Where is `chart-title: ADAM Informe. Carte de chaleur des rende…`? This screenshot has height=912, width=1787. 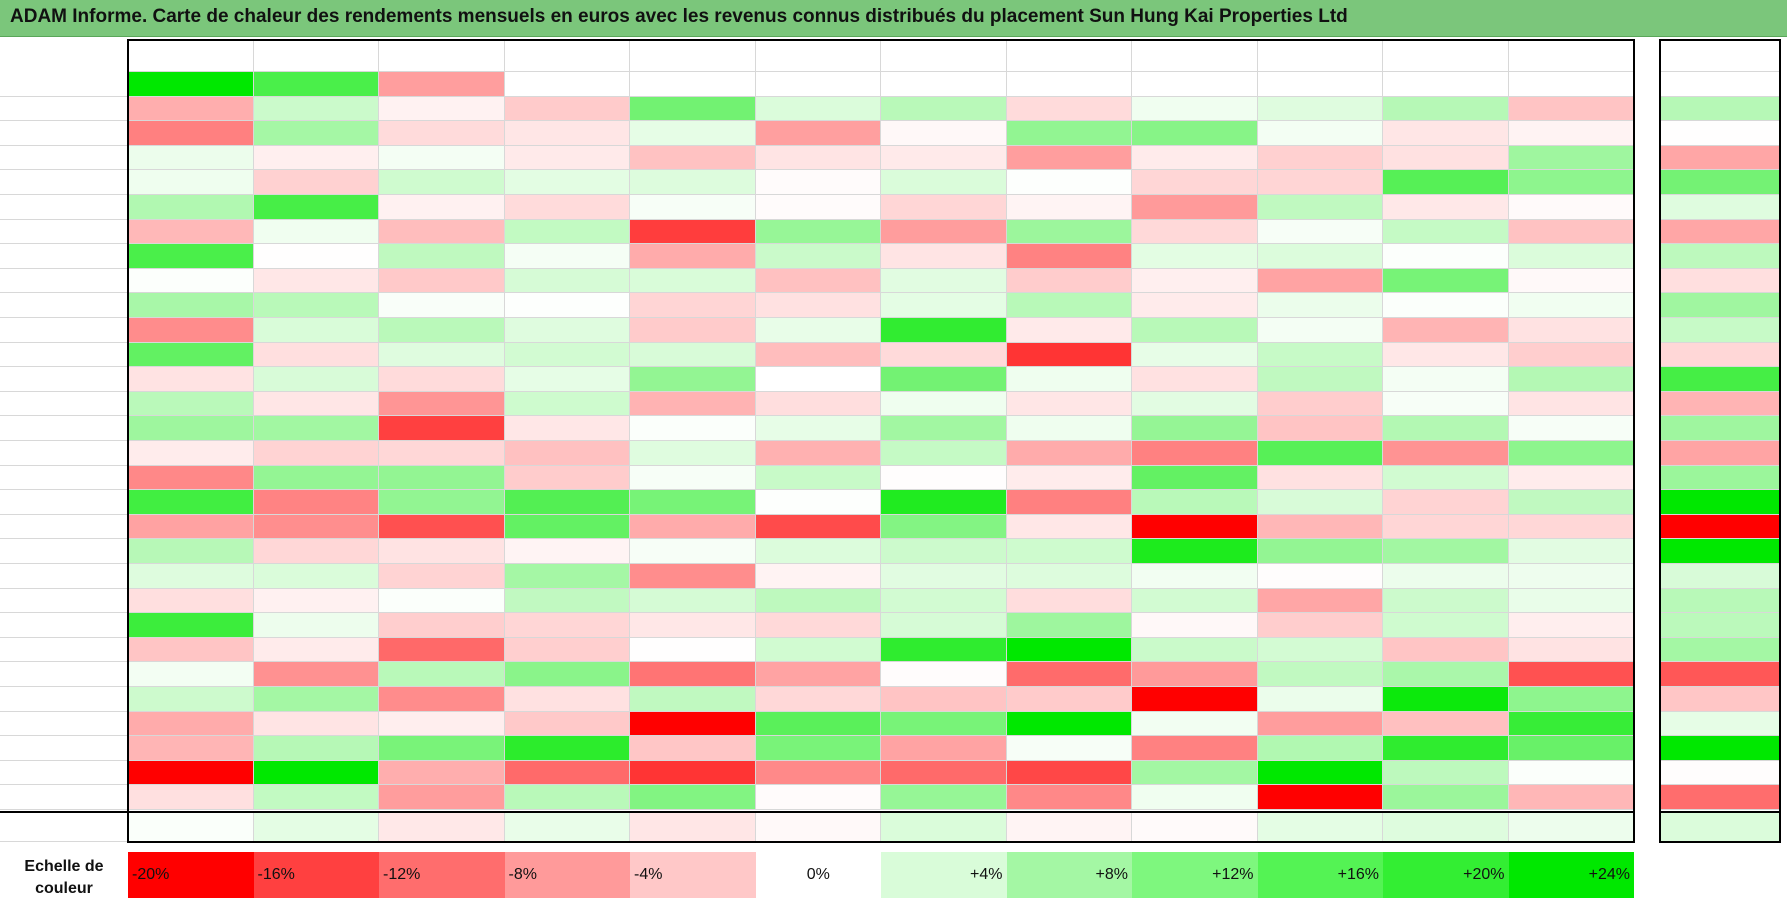
chart-title: ADAM Informe. Carte de chaleur des rende… is located at coordinates (679, 16).